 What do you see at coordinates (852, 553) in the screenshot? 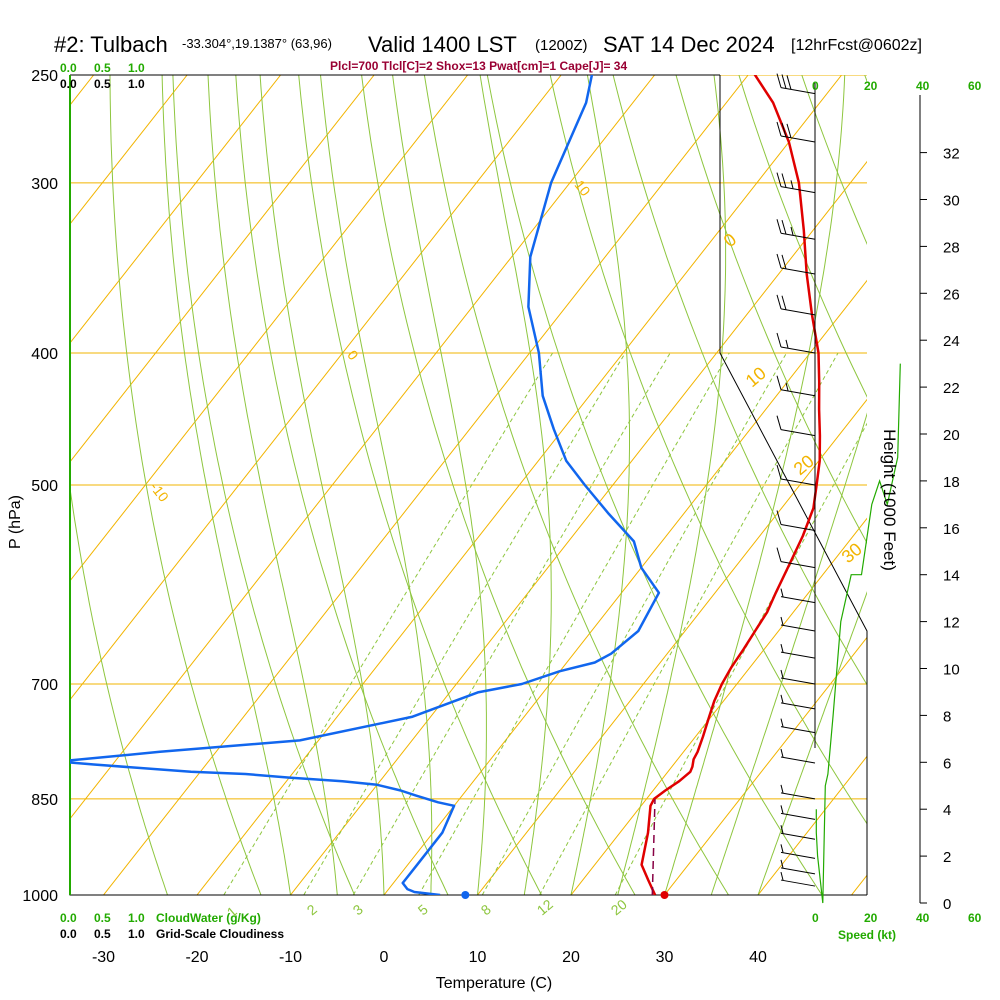
I see `isotherm-label: 30` at bounding box center [852, 553].